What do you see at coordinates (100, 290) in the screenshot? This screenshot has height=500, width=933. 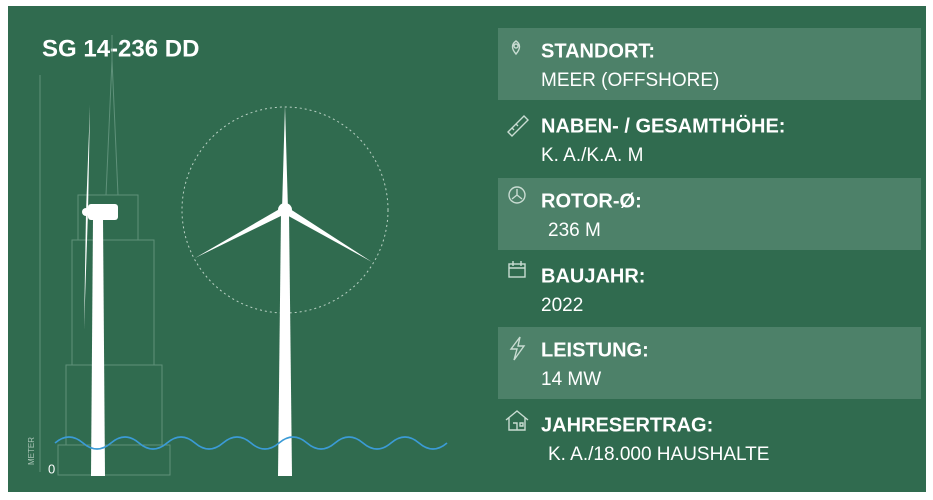 I see `turbine-side` at bounding box center [100, 290].